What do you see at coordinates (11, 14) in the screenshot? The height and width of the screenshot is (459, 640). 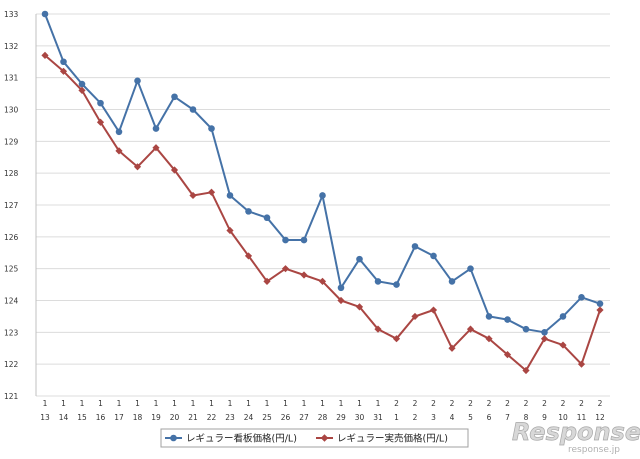 I see `y-tick-label: 133` at bounding box center [11, 14].